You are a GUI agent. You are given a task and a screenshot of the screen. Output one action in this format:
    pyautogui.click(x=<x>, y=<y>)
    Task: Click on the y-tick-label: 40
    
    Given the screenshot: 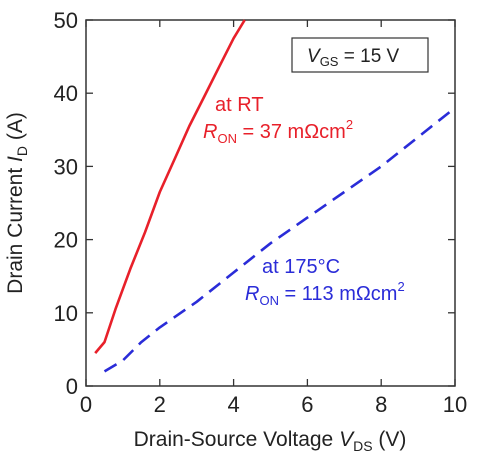 What is the action you would take?
    pyautogui.click(x=66, y=93)
    